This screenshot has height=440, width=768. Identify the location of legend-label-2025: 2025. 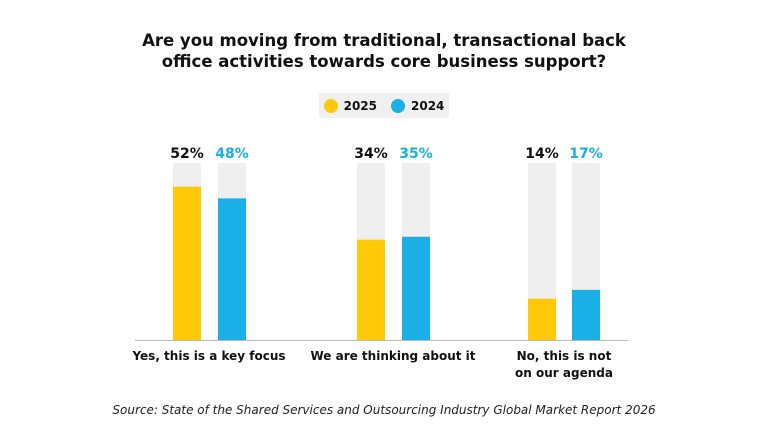
(360, 105).